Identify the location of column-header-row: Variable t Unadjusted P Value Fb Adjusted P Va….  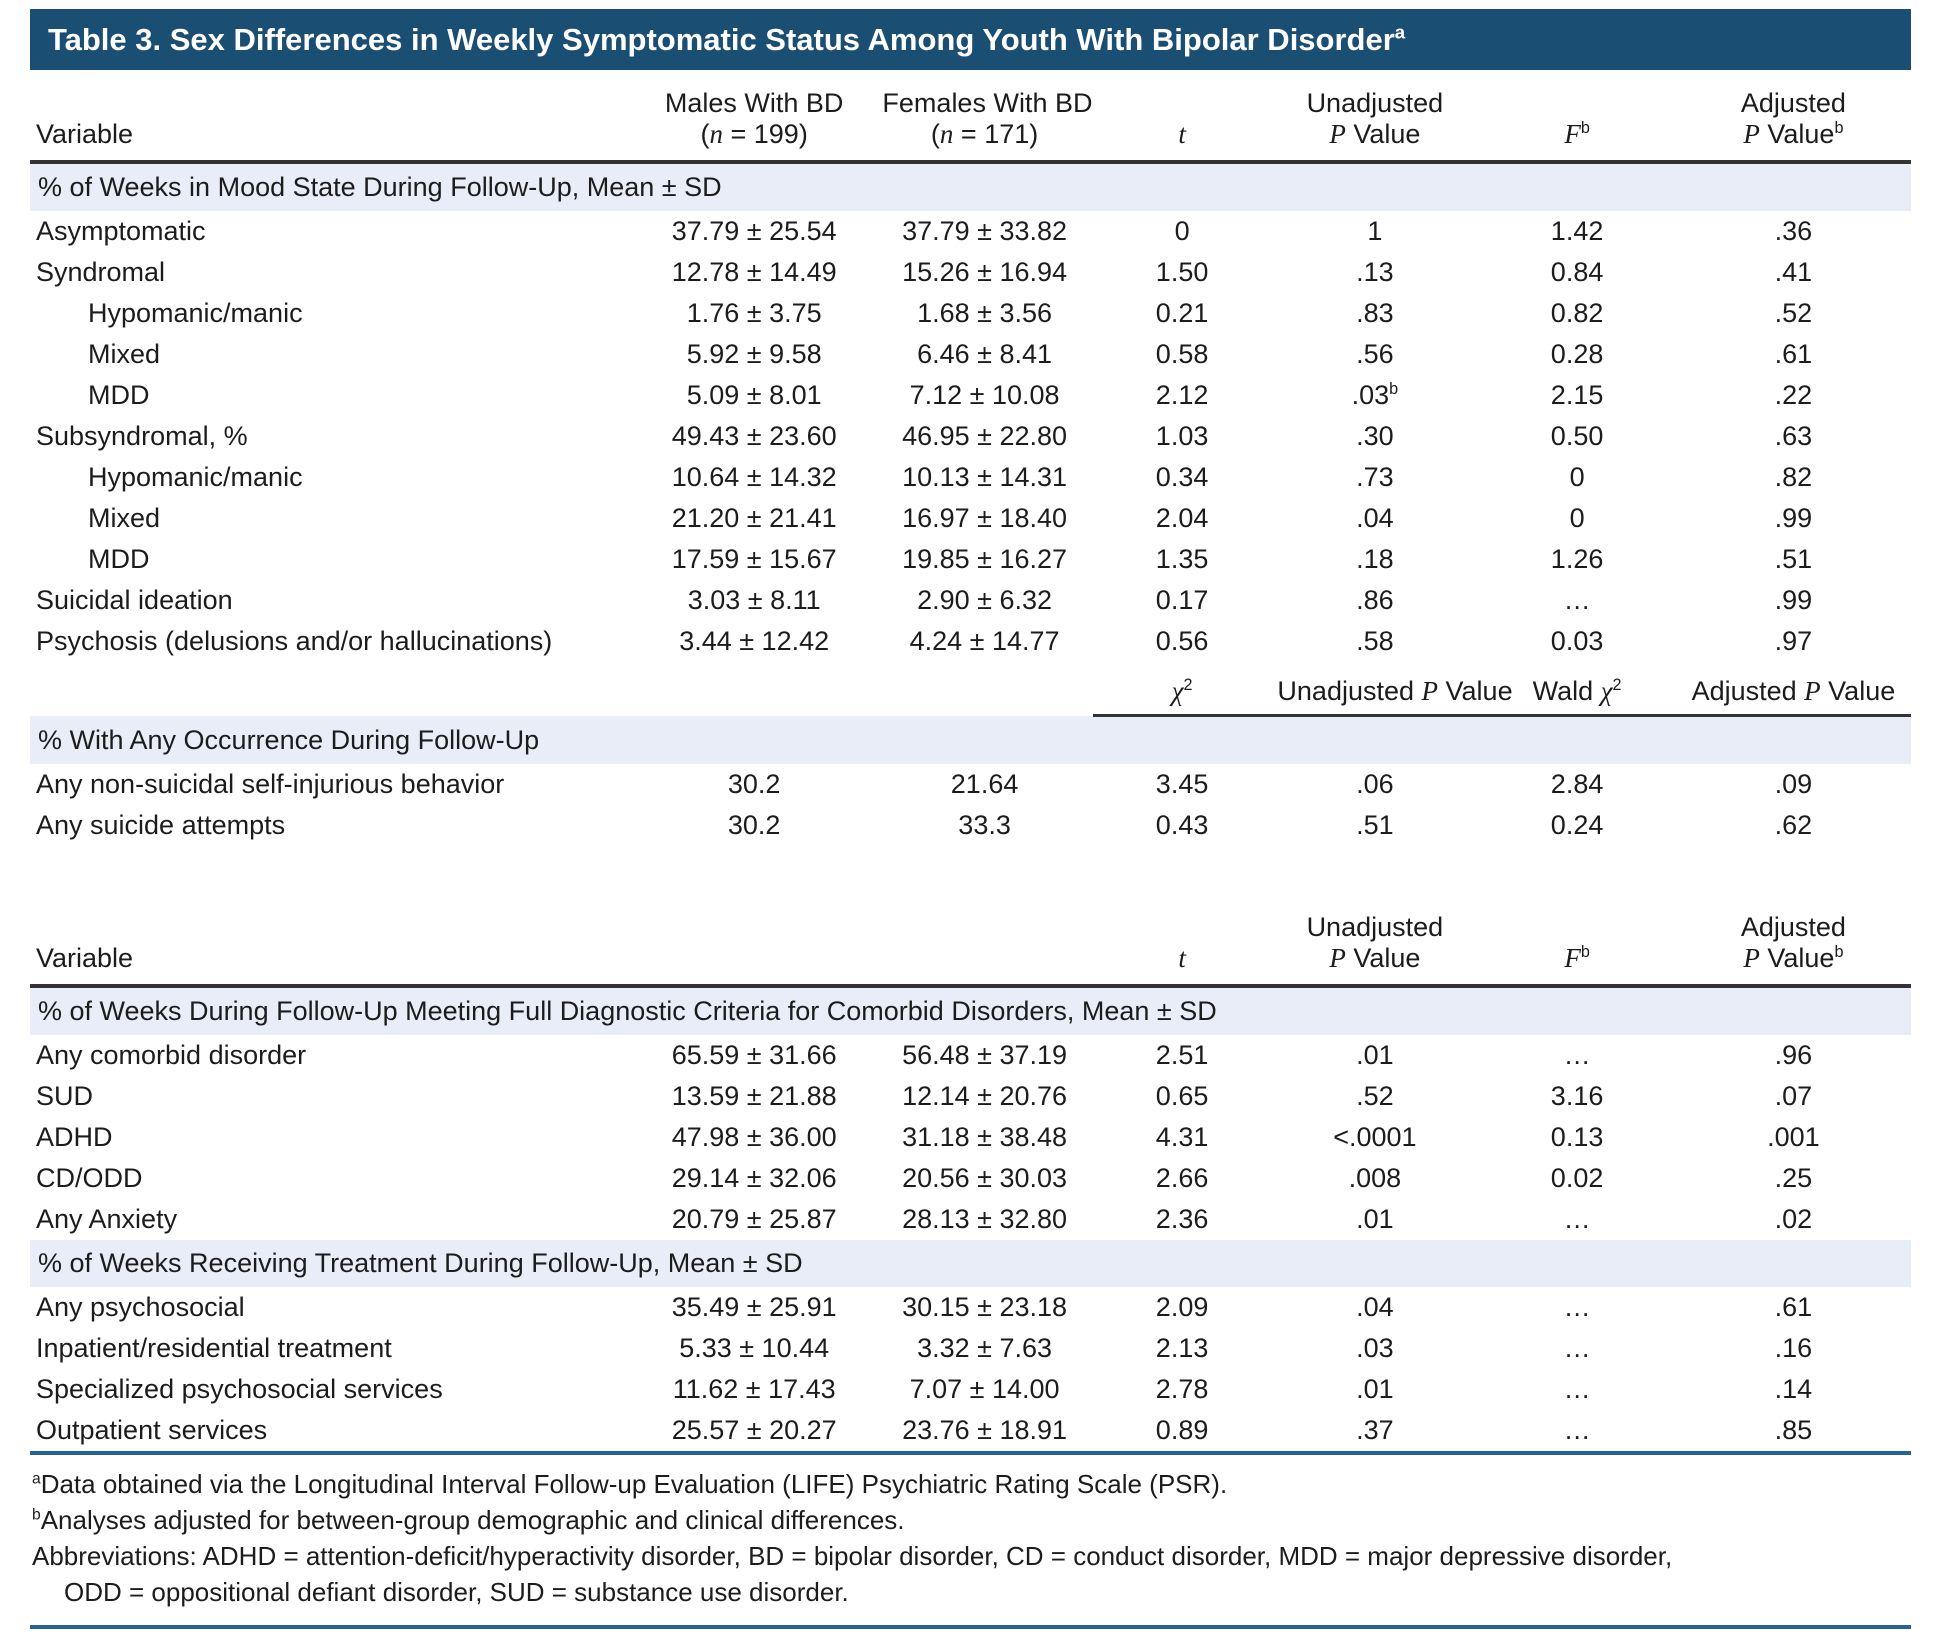
(970, 940).